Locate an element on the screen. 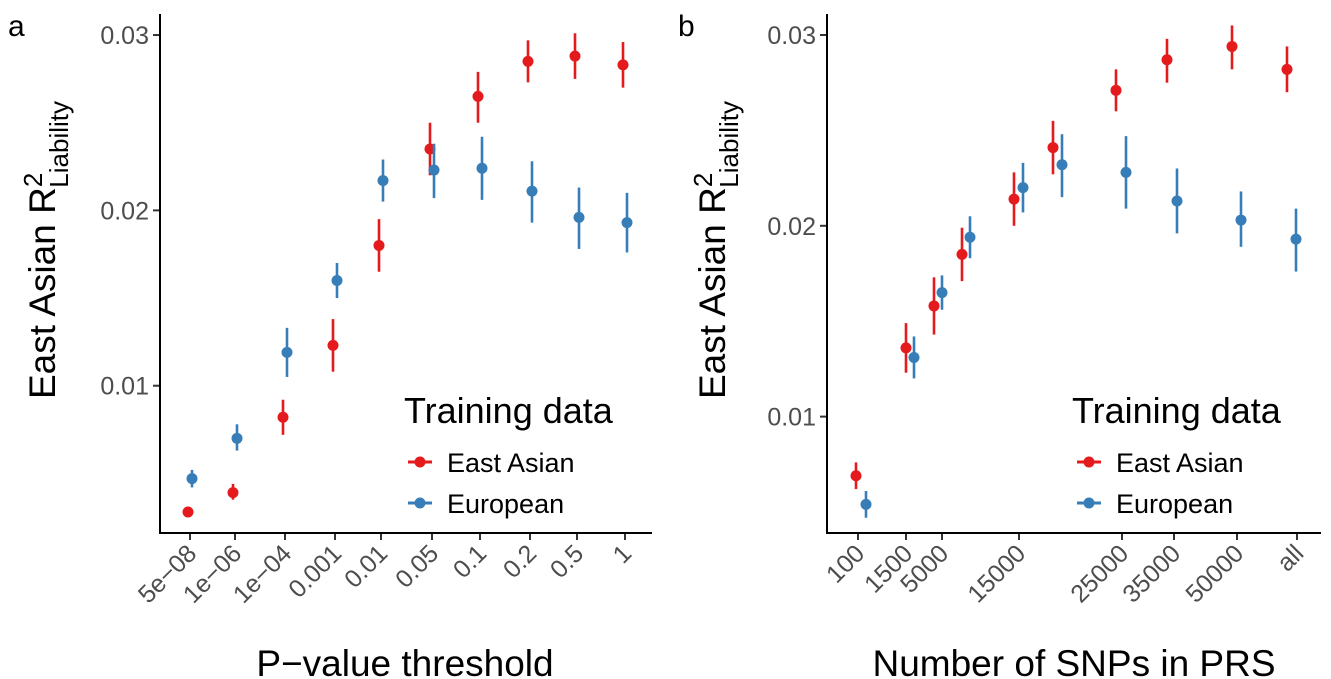 The image size is (1331, 679). panel-b-y-axis-title-sub: Liability is located at coordinates (729, 144).